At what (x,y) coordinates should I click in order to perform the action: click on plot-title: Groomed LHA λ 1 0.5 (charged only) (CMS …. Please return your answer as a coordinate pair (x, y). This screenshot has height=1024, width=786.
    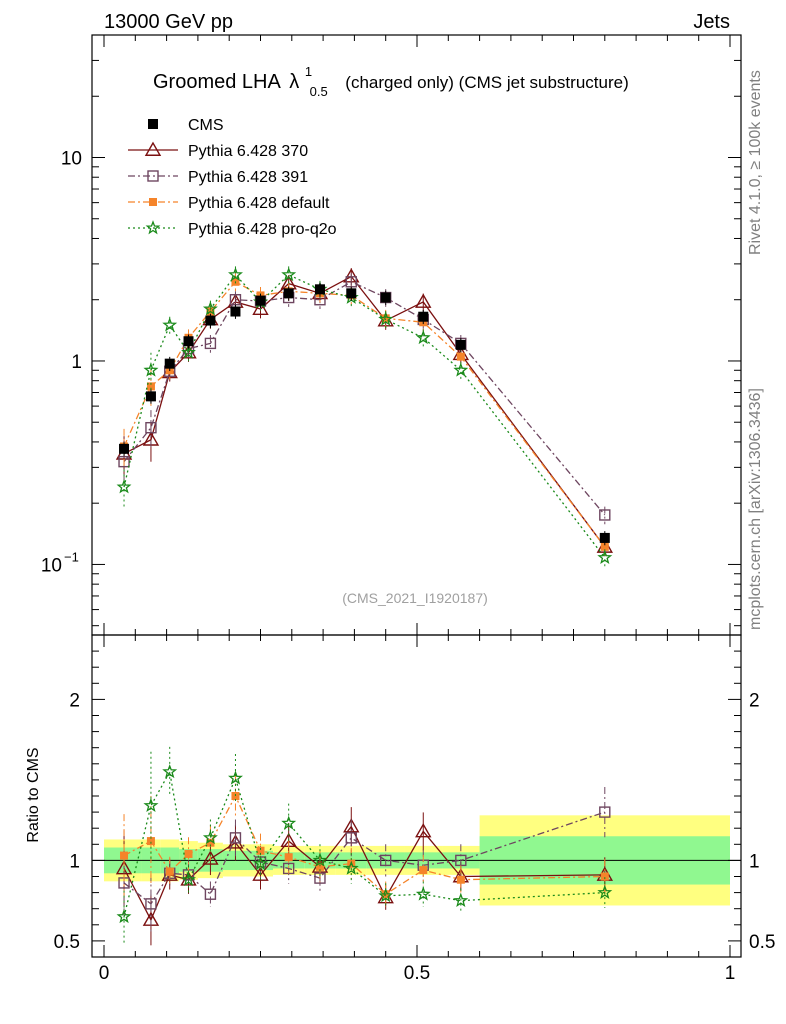
    Looking at the image, I should click on (391, 80).